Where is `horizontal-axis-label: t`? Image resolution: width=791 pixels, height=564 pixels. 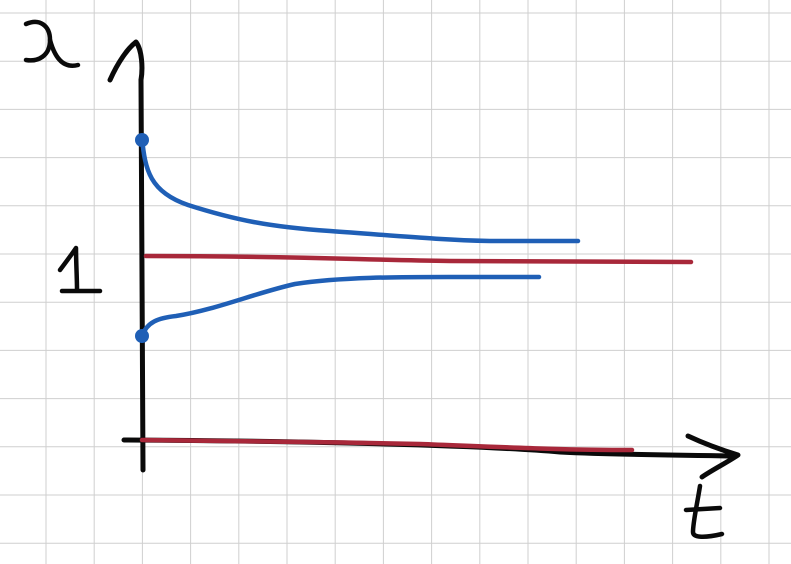
horizontal-axis-label: t is located at coordinates (704, 511).